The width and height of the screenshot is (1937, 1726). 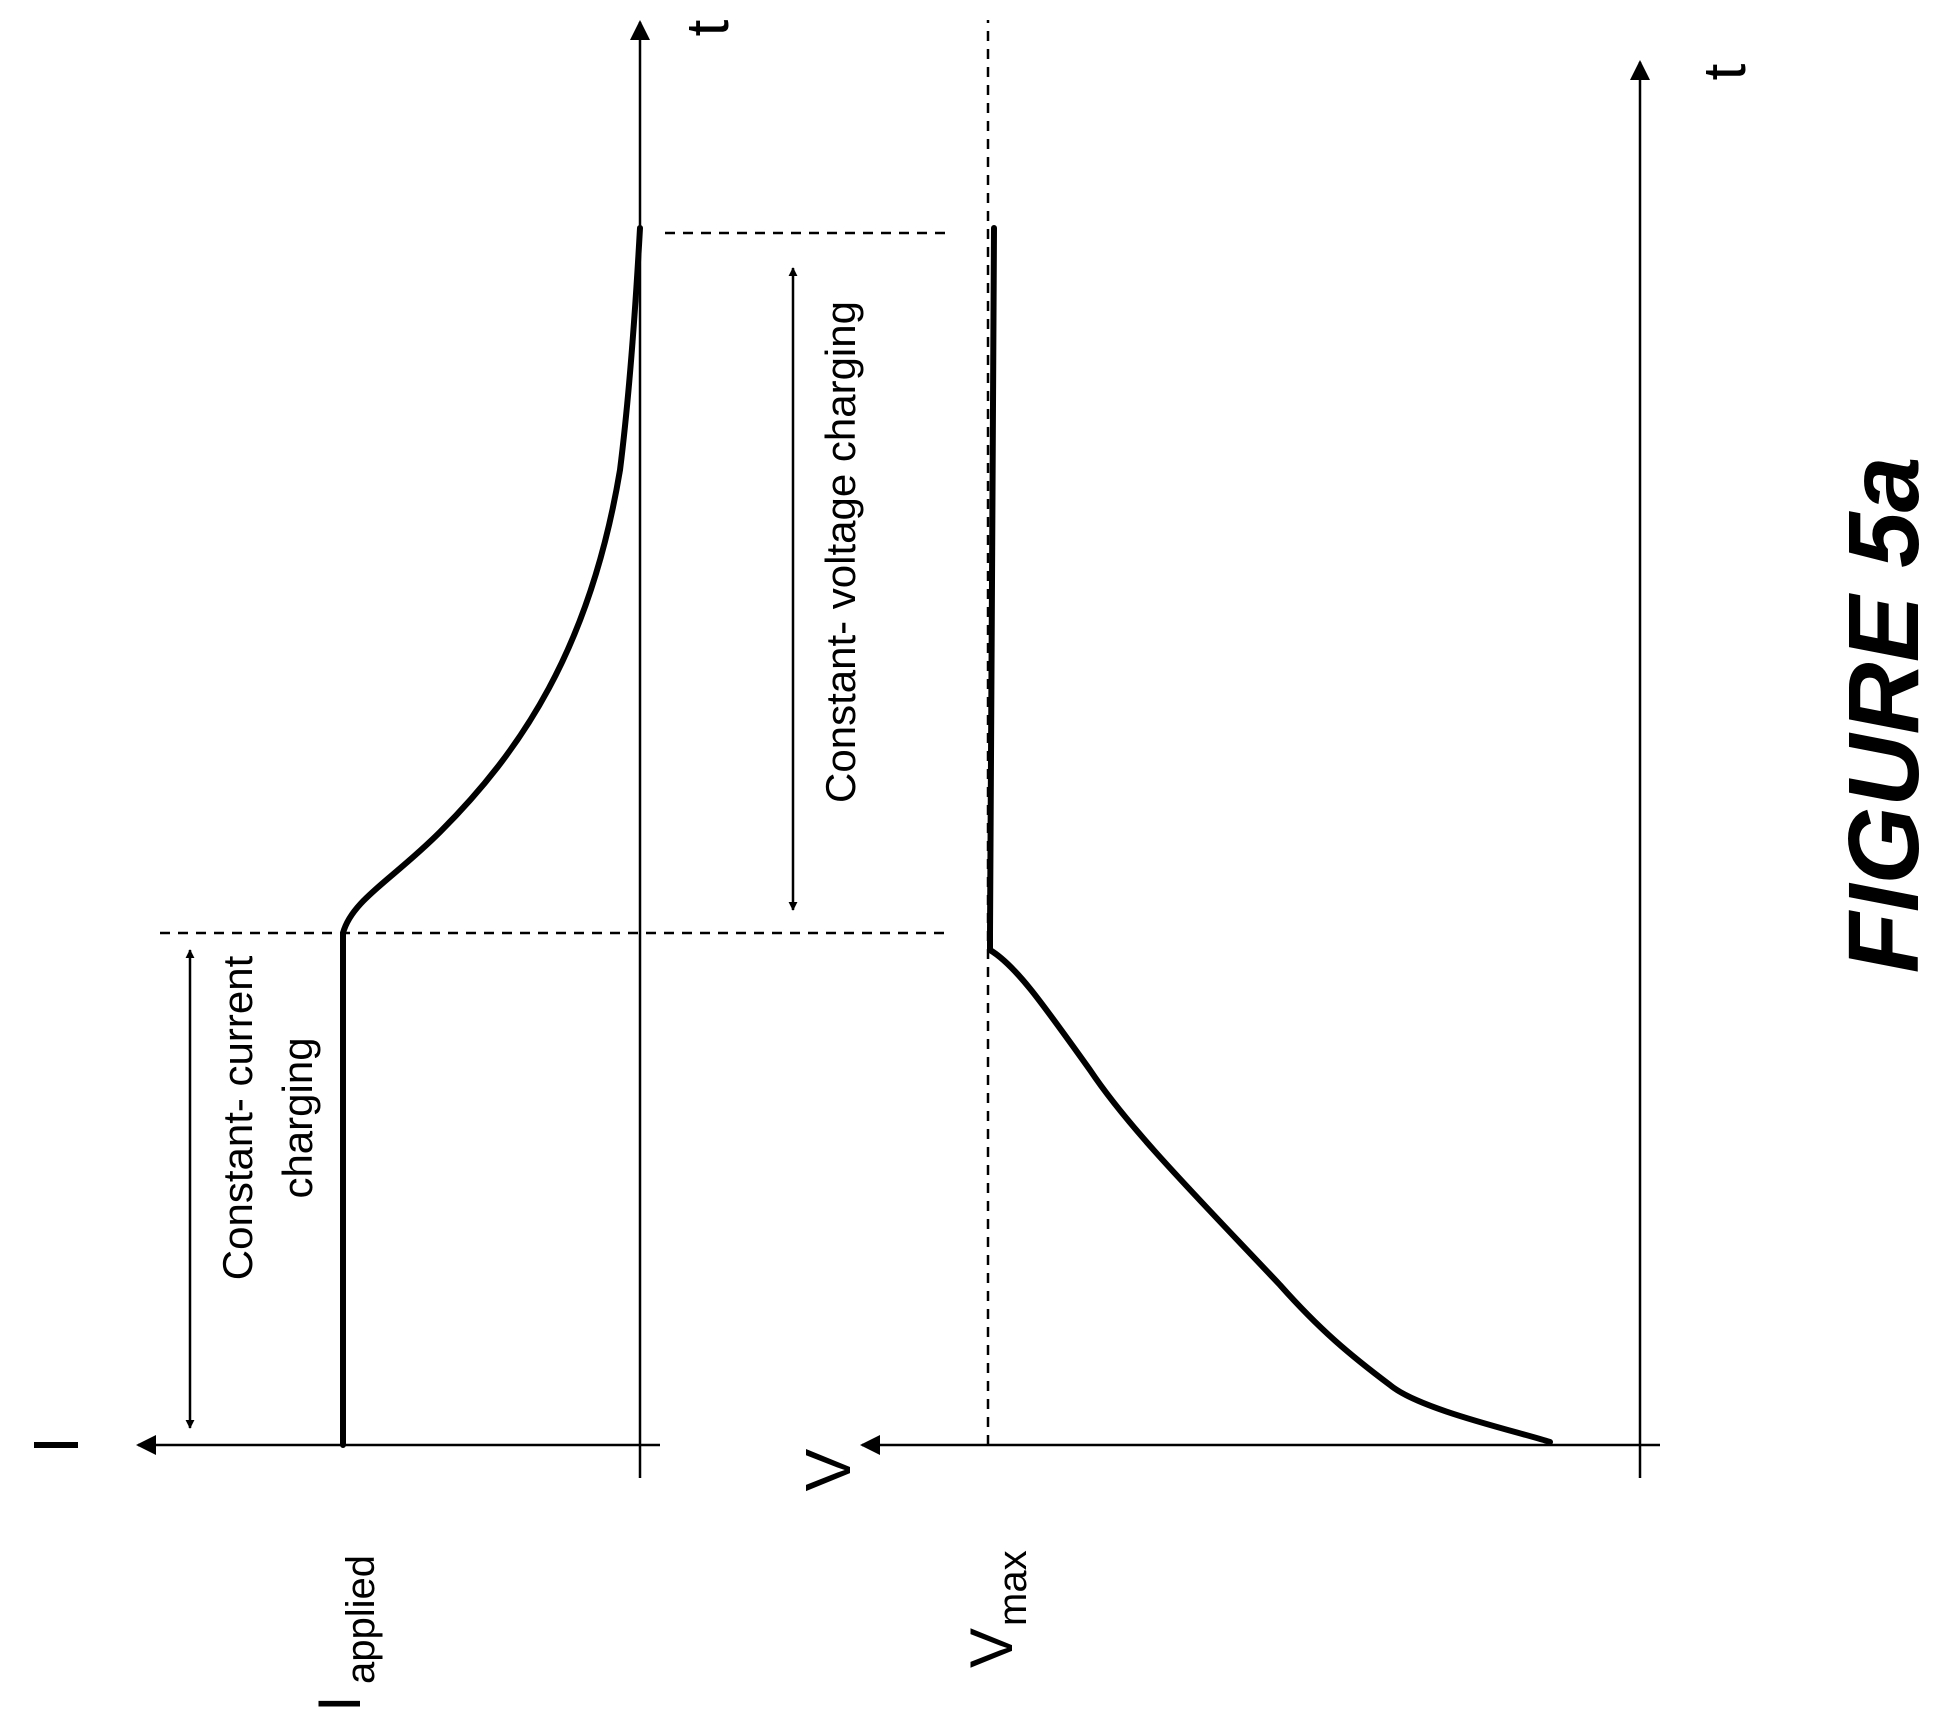 What do you see at coordinates (361, 1619) in the screenshot?
I see `current-level-label-sub: applied` at bounding box center [361, 1619].